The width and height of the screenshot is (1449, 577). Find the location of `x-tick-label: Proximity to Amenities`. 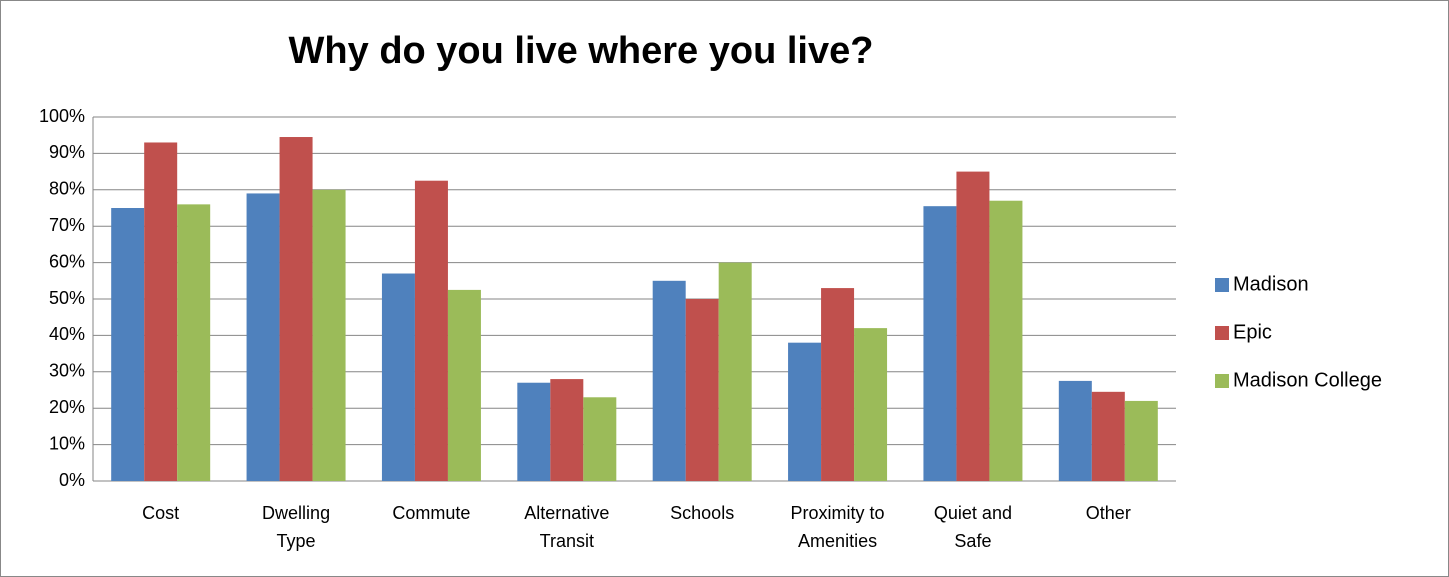

x-tick-label: Proximity to Amenities is located at coordinates (837, 527).